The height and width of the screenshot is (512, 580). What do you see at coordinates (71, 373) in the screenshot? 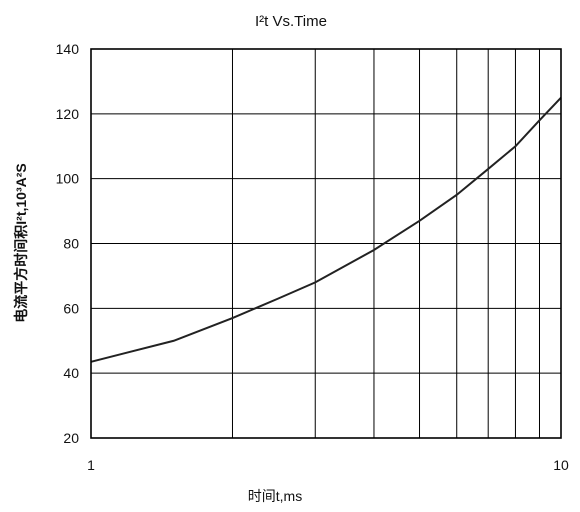
I see `y-tick-label: 40` at bounding box center [71, 373].